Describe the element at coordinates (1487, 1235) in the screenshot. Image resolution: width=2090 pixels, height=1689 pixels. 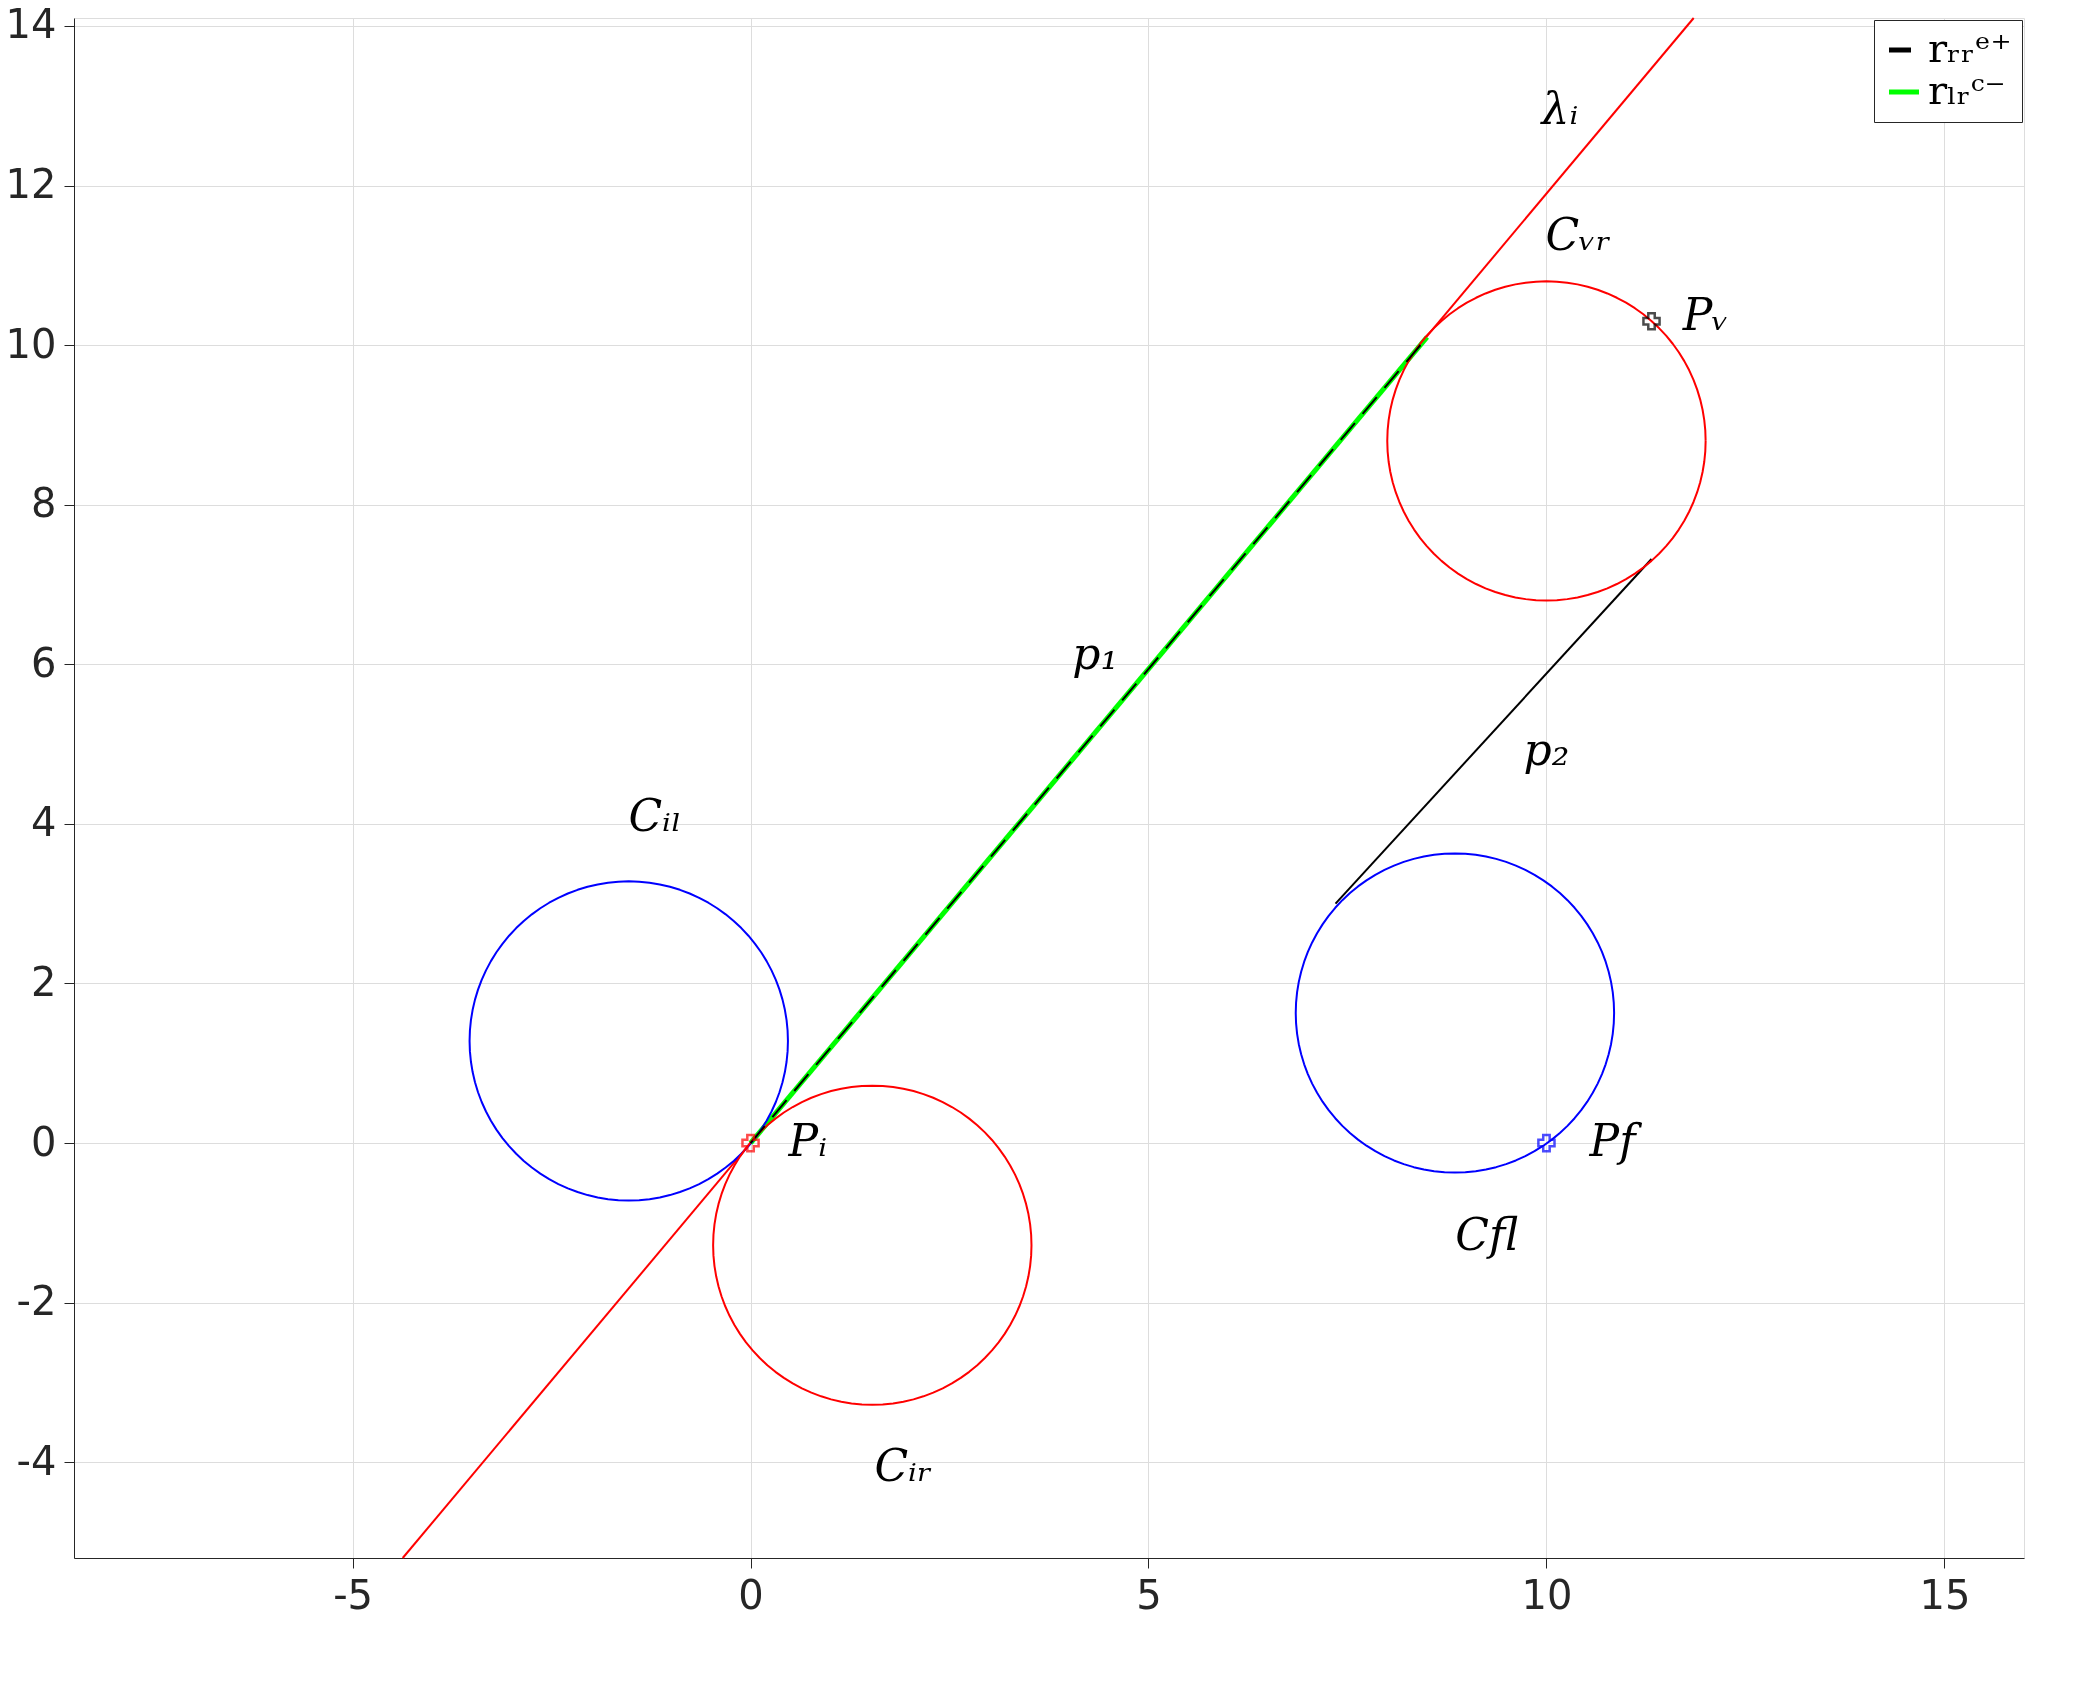
I see `annotation: Cfl` at that location.